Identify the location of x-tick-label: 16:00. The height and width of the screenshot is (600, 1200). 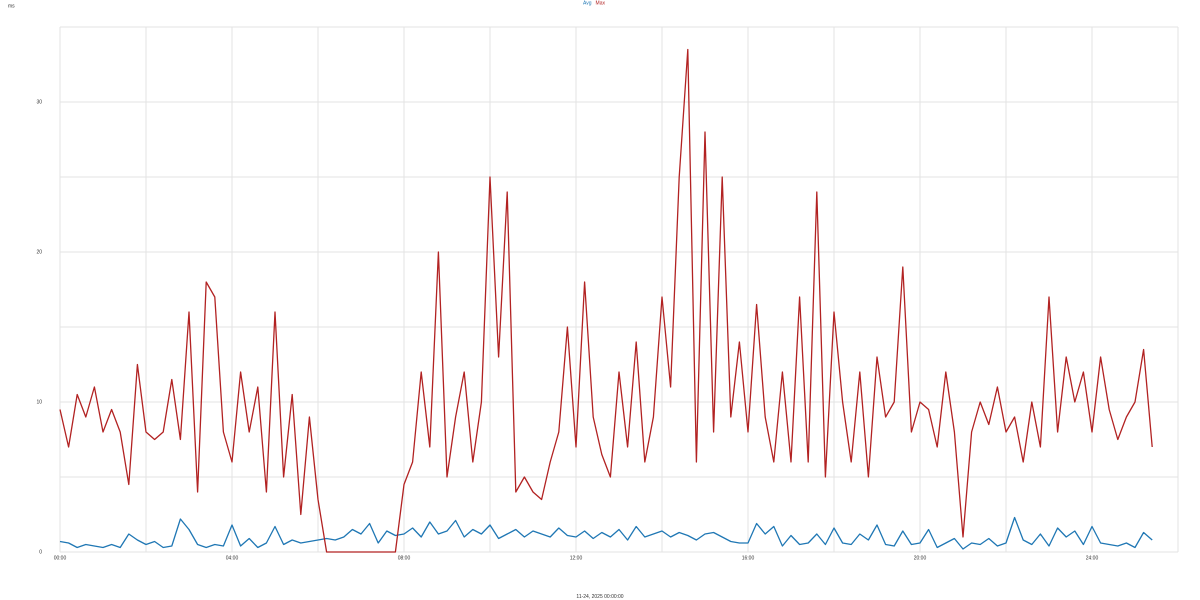
(748, 558).